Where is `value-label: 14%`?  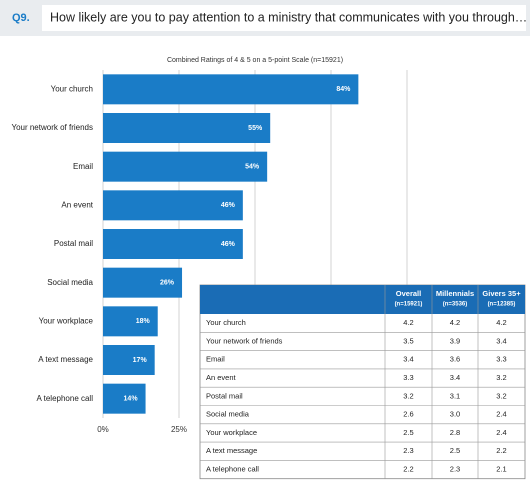 value-label: 14% is located at coordinates (131, 399).